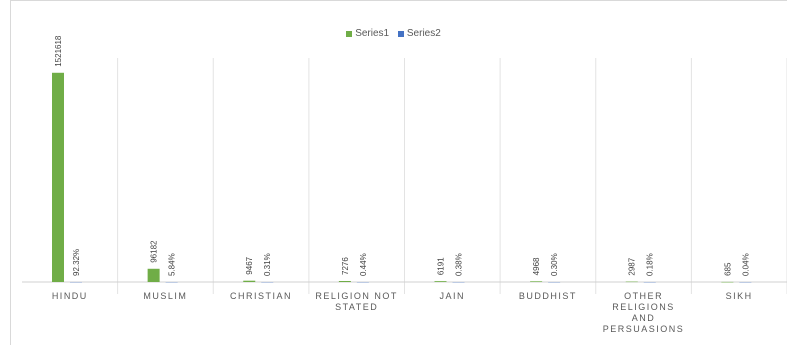 The height and width of the screenshot is (345, 787). Describe the element at coordinates (154, 251) in the screenshot. I see `data-label-series1: 96182` at that location.